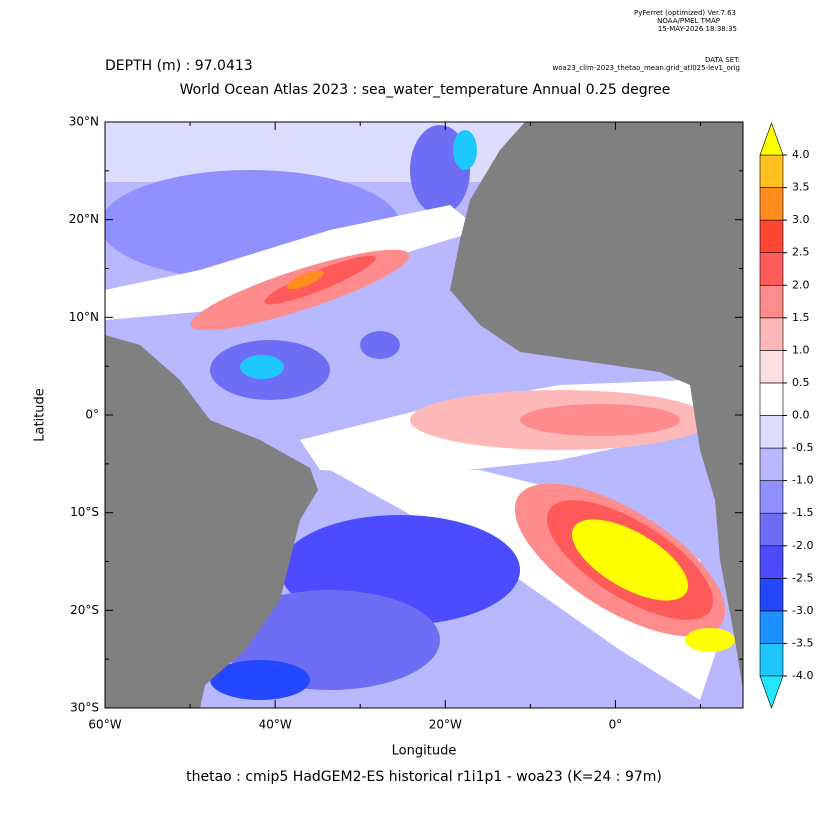 The image size is (832, 832). Describe the element at coordinates (802, 675) in the screenshot. I see `colorbar-label: -4.0` at that location.